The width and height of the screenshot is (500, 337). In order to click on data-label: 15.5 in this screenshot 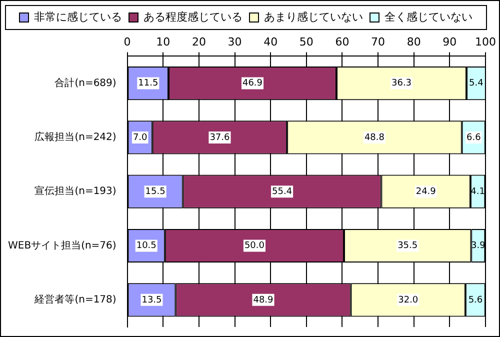, I will do `click(155, 191)`.